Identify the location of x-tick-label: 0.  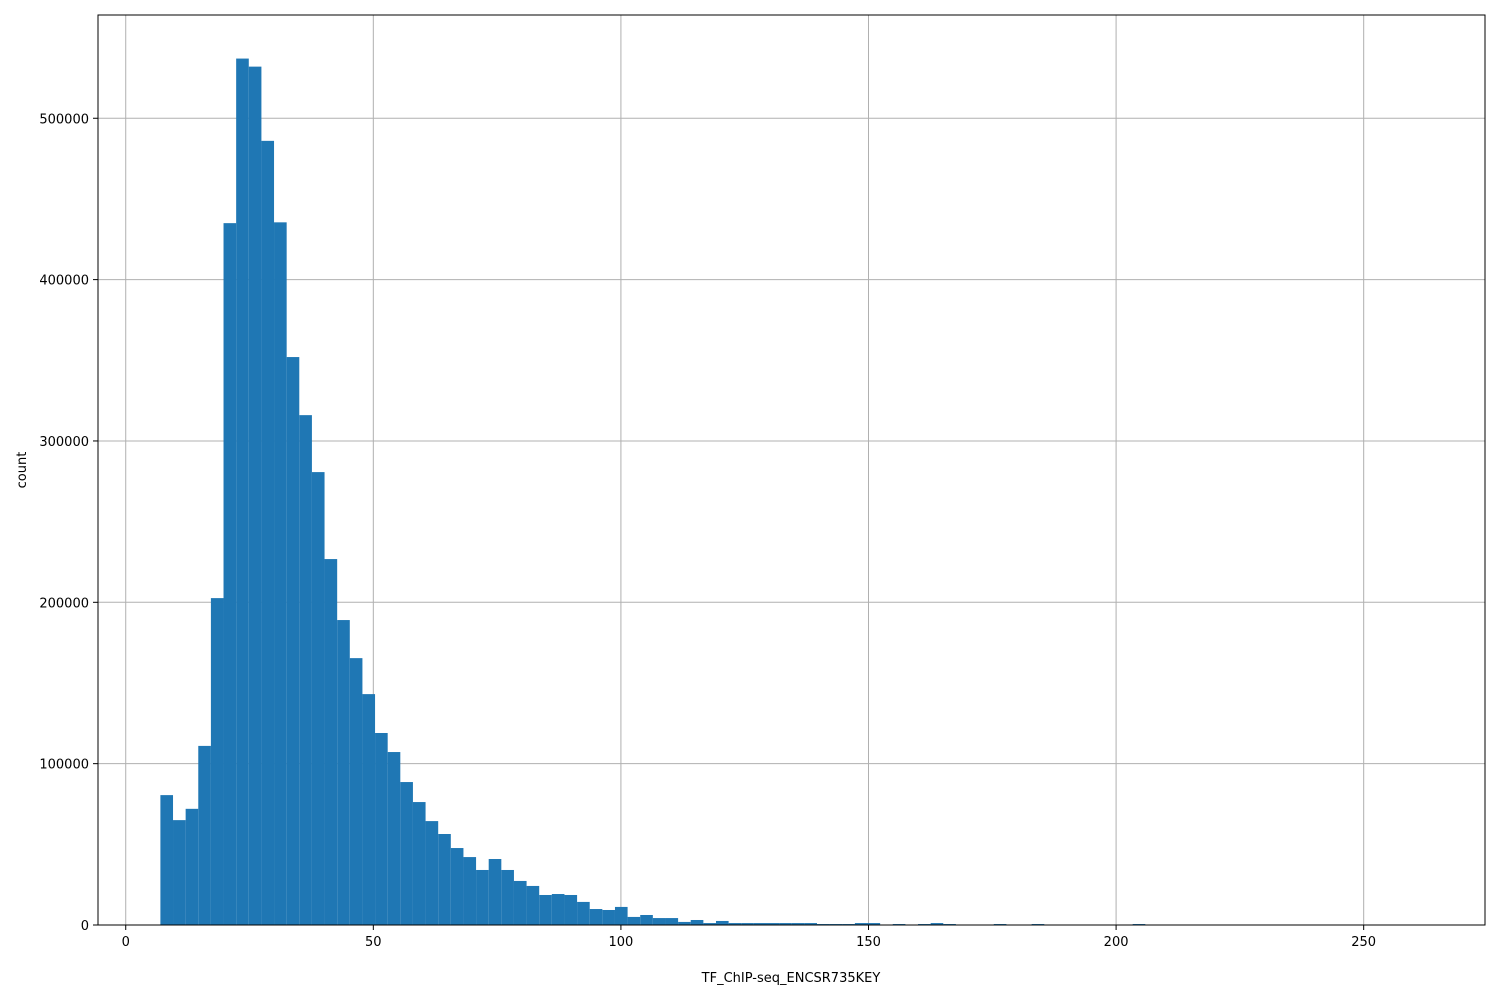
(126, 942).